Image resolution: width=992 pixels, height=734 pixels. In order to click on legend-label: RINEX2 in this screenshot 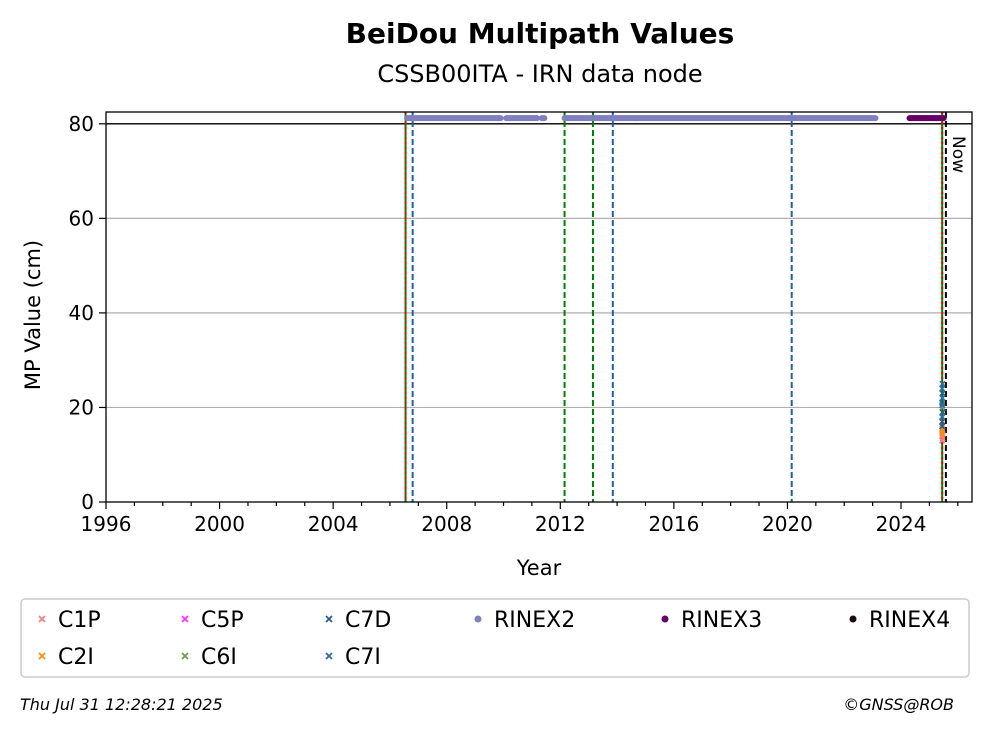, I will do `click(534, 620)`.